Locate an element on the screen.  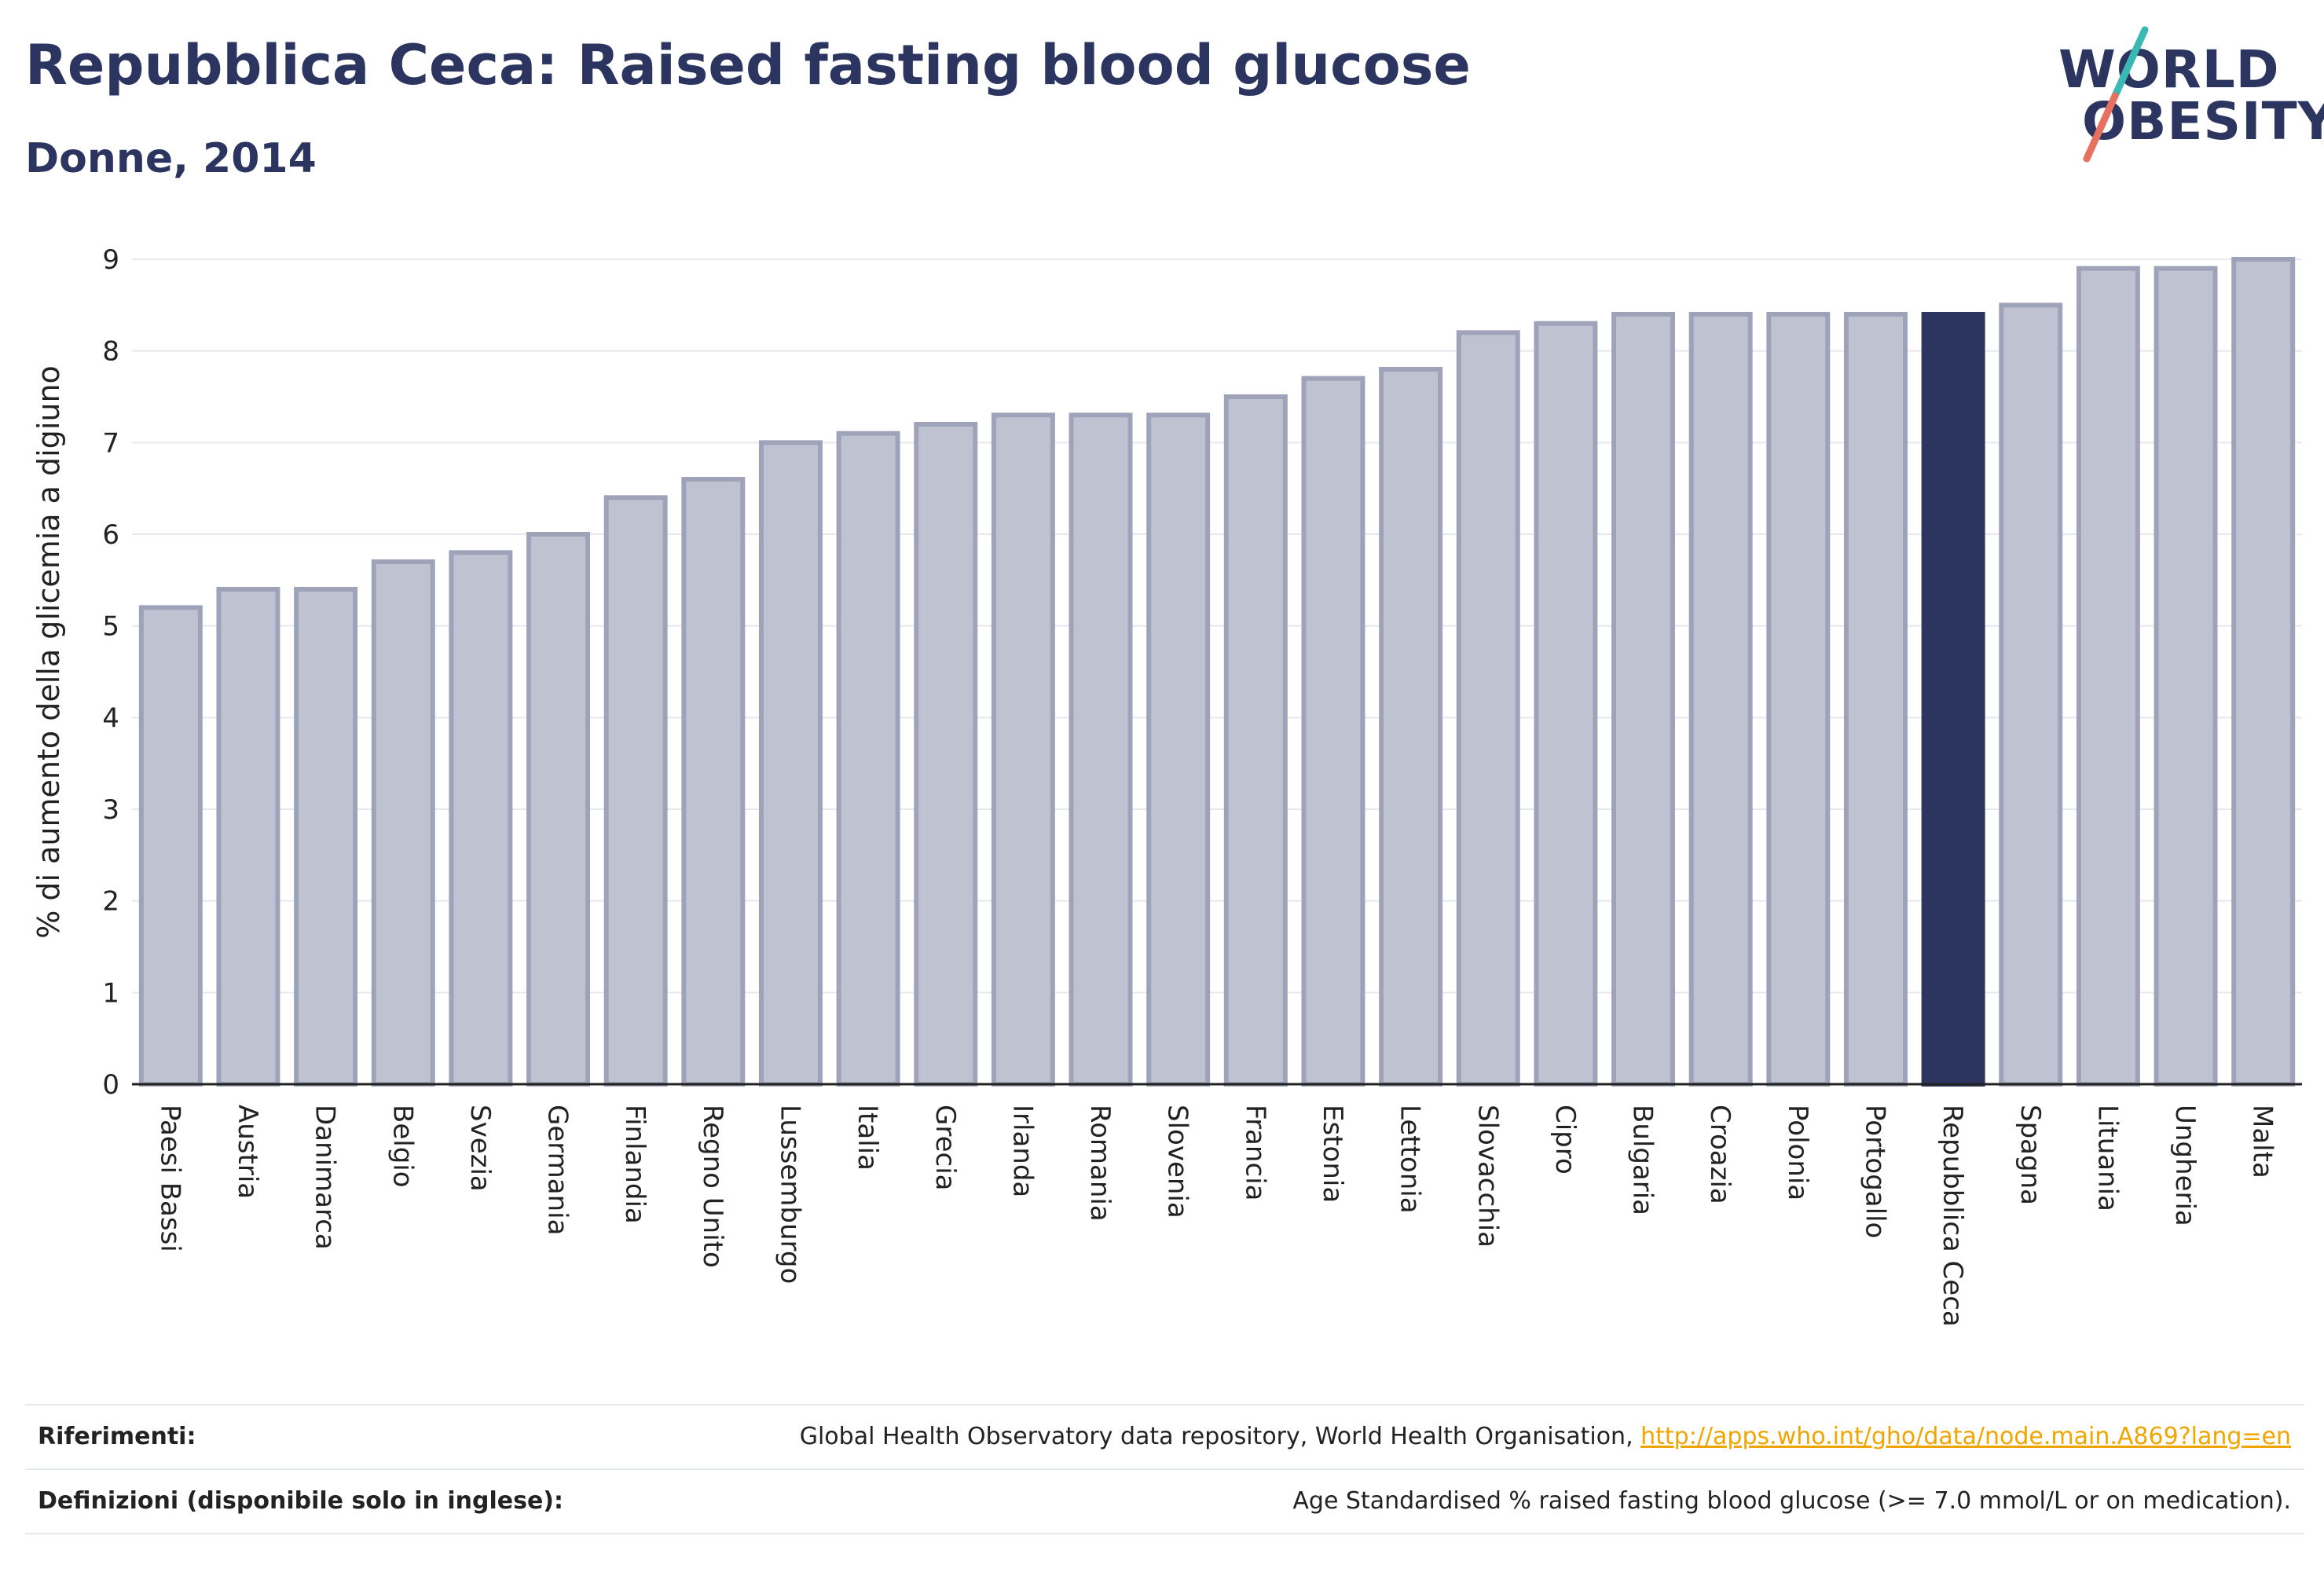
x-tick-label: Bulgaria is located at coordinates (1643, 1160).